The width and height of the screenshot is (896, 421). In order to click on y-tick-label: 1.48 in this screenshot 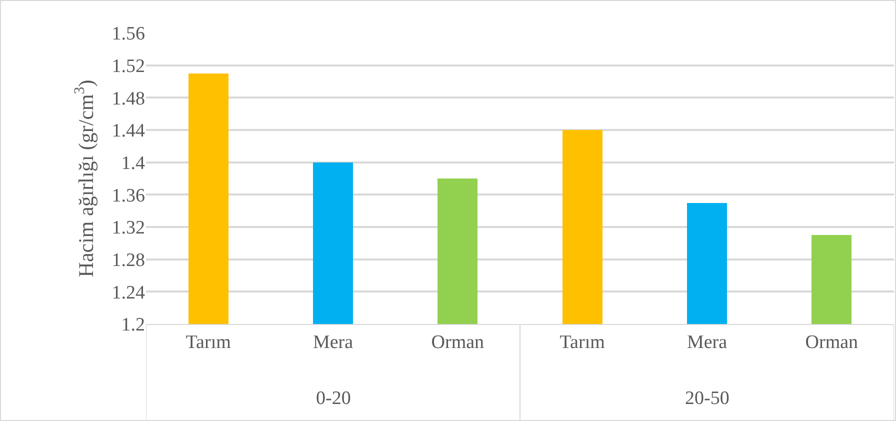, I will do `click(128, 99)`.